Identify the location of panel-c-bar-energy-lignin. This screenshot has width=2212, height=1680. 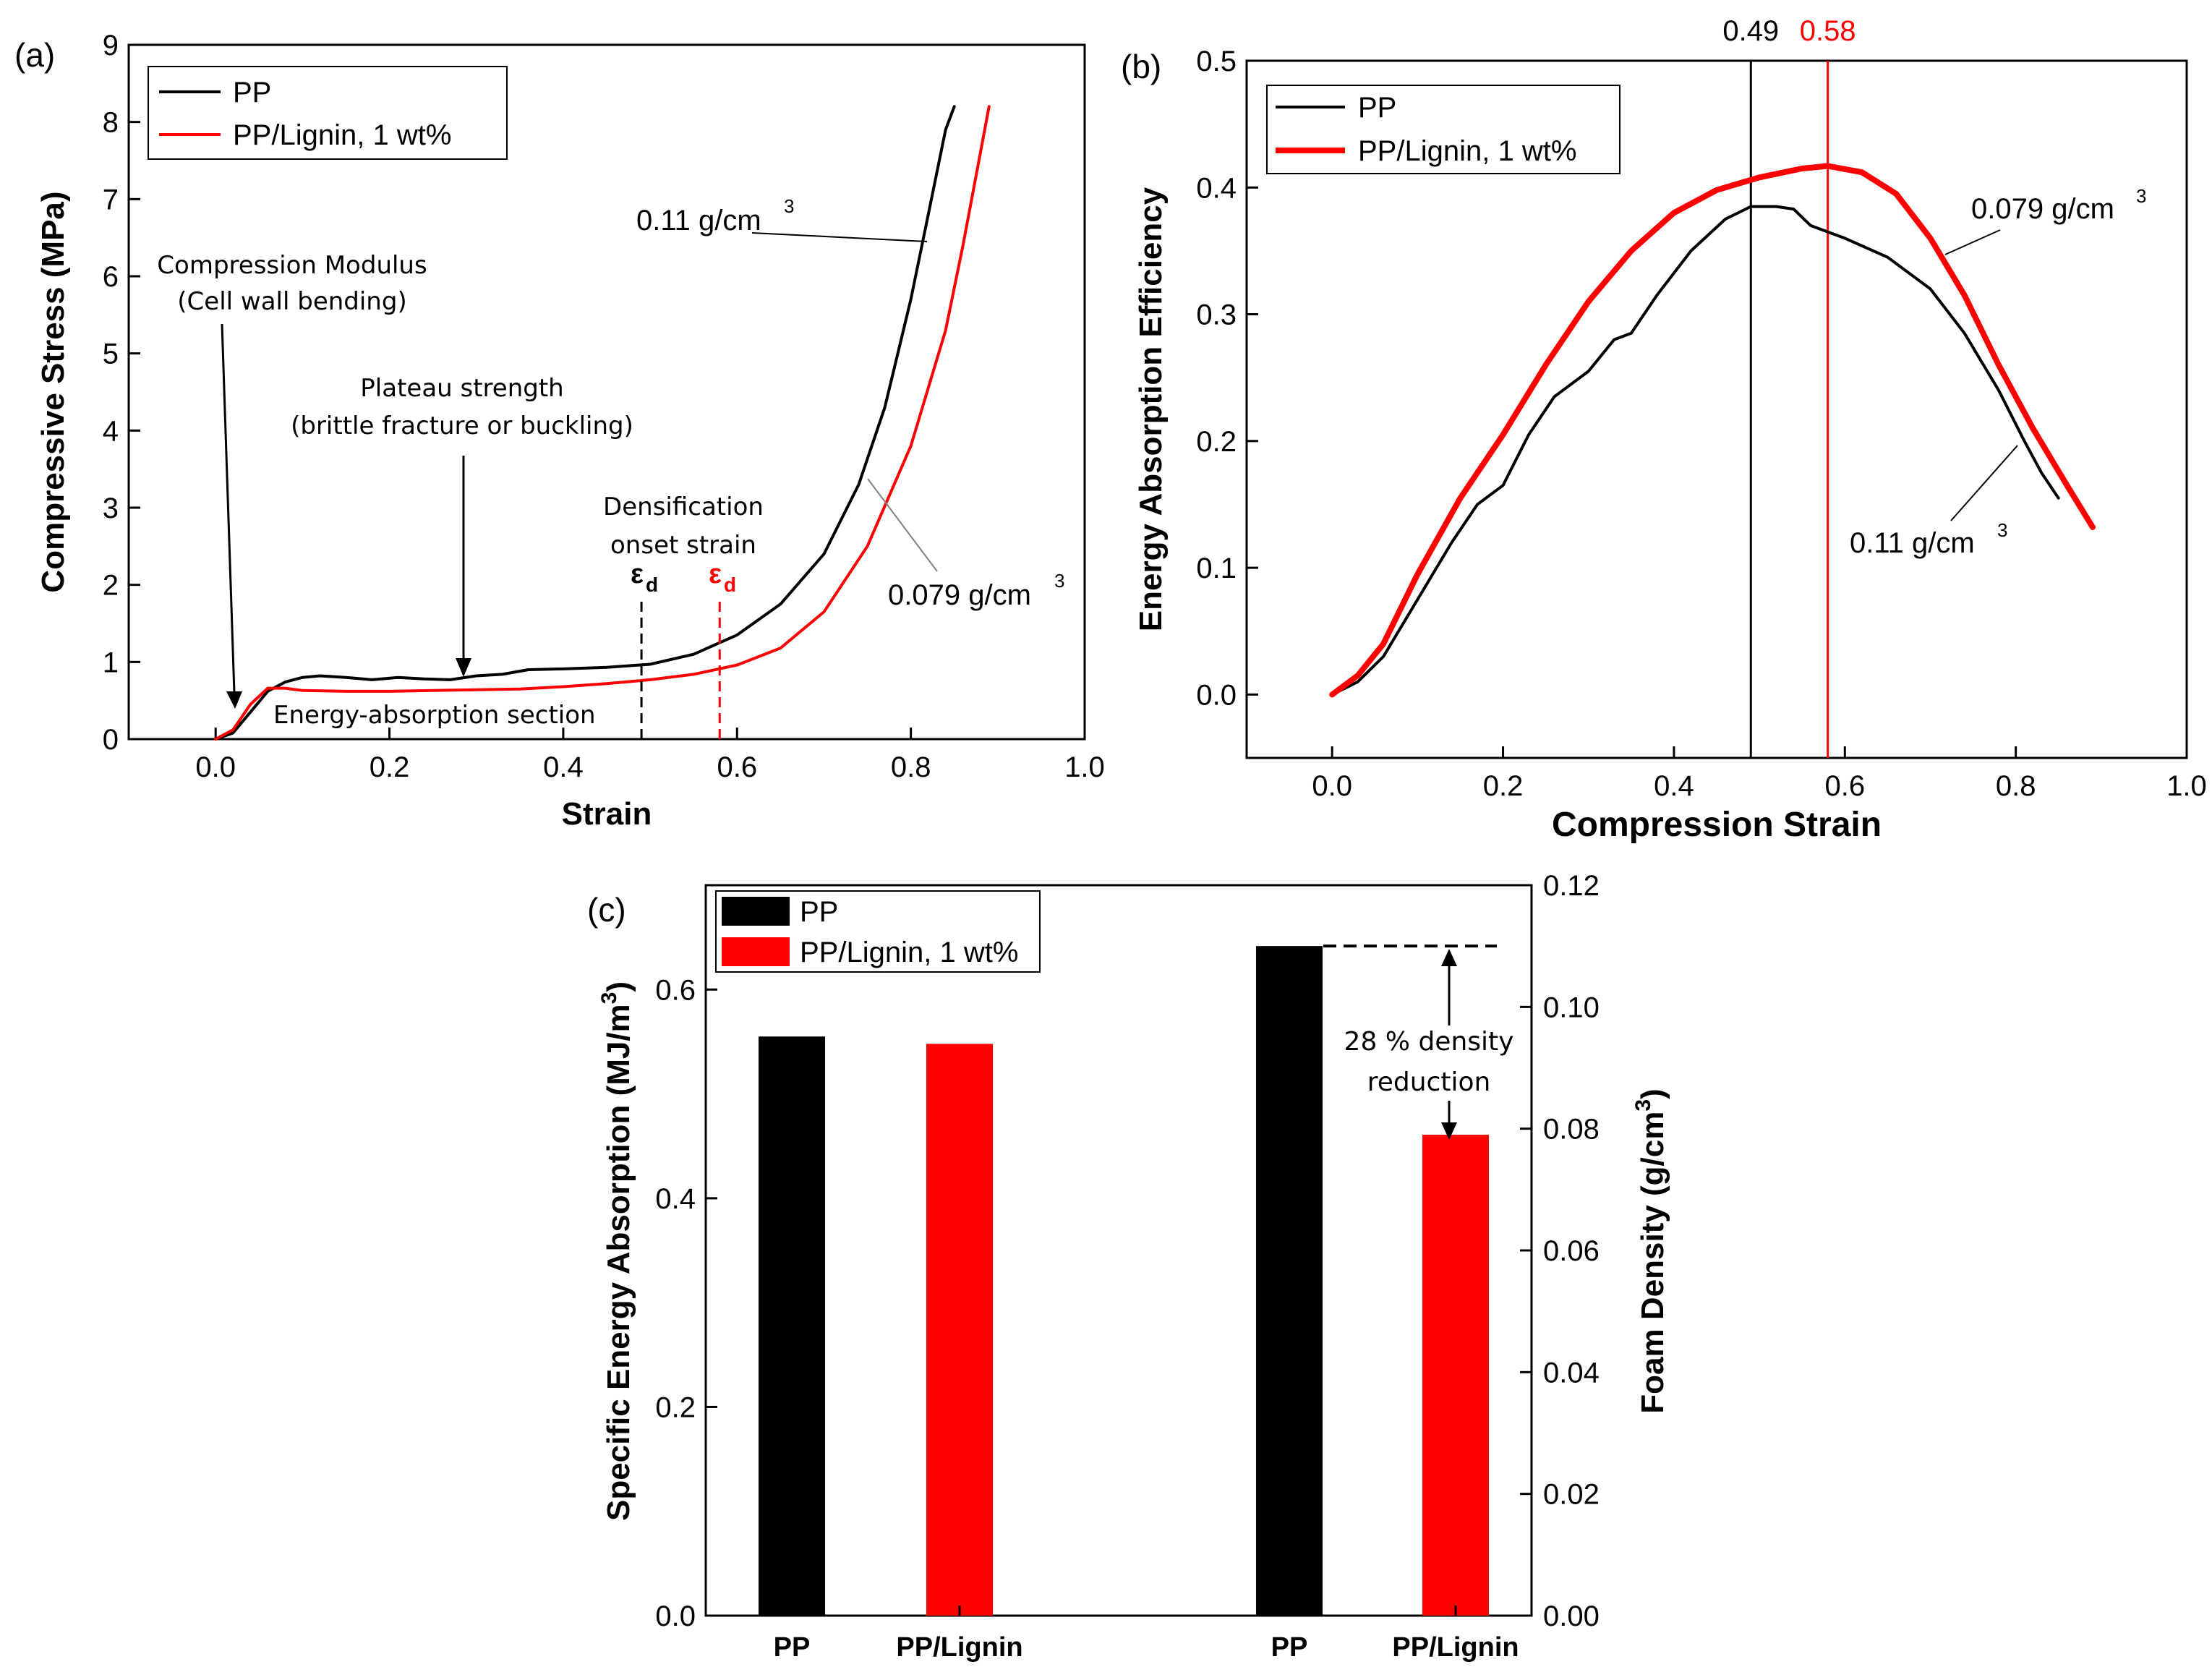
(959, 1330).